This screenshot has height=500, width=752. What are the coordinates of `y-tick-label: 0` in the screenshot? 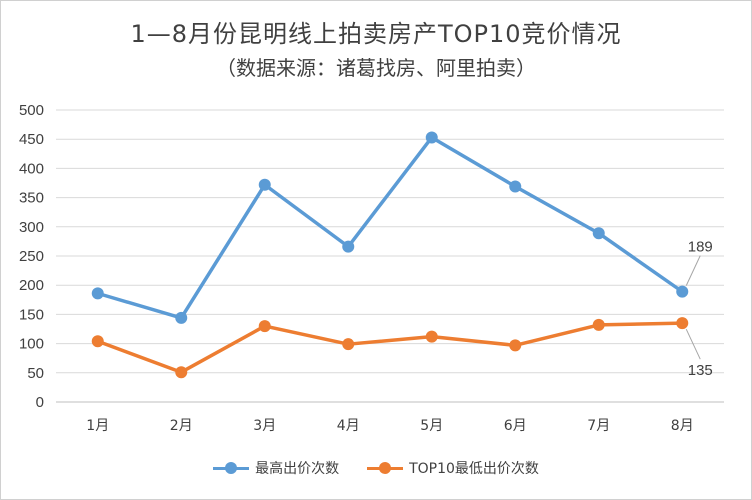 It's located at (40, 402).